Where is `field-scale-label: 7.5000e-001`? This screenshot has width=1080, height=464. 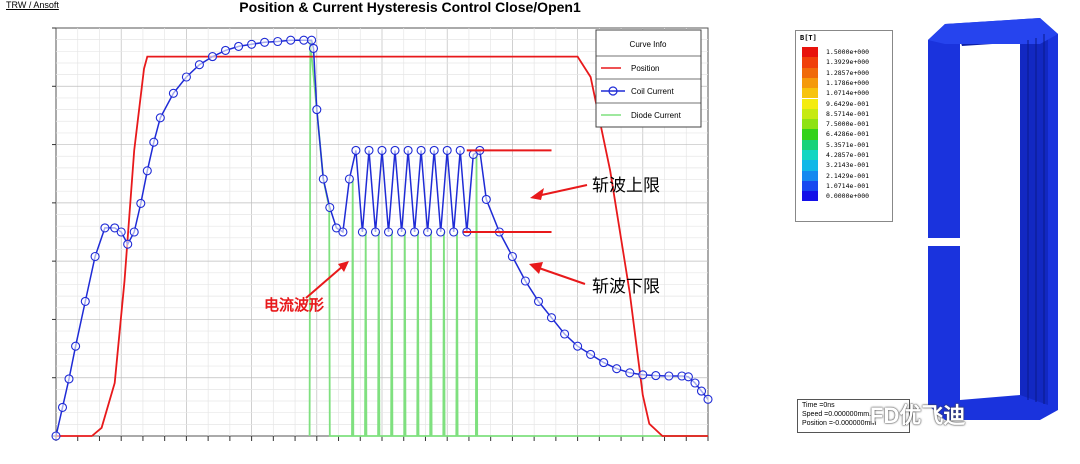
field-scale-label: 7.5000e-001 is located at coordinates (848, 124).